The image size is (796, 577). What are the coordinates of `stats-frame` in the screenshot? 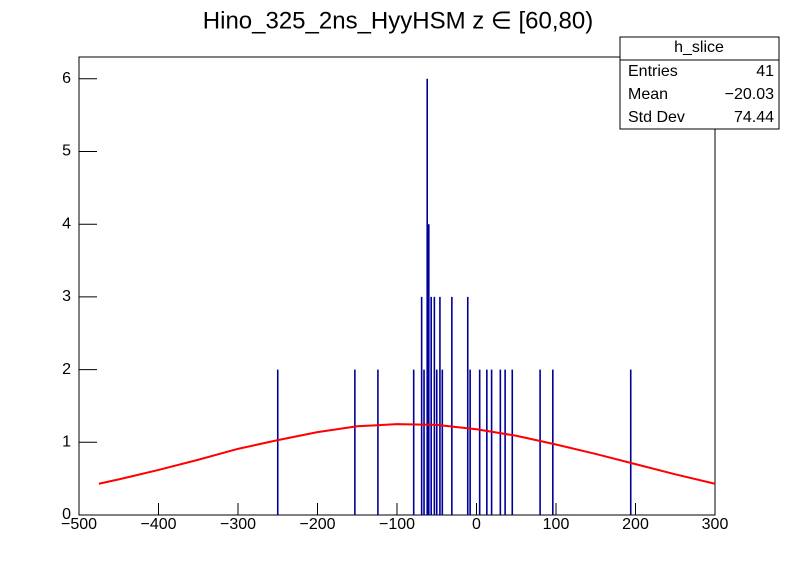 It's located at (699, 83).